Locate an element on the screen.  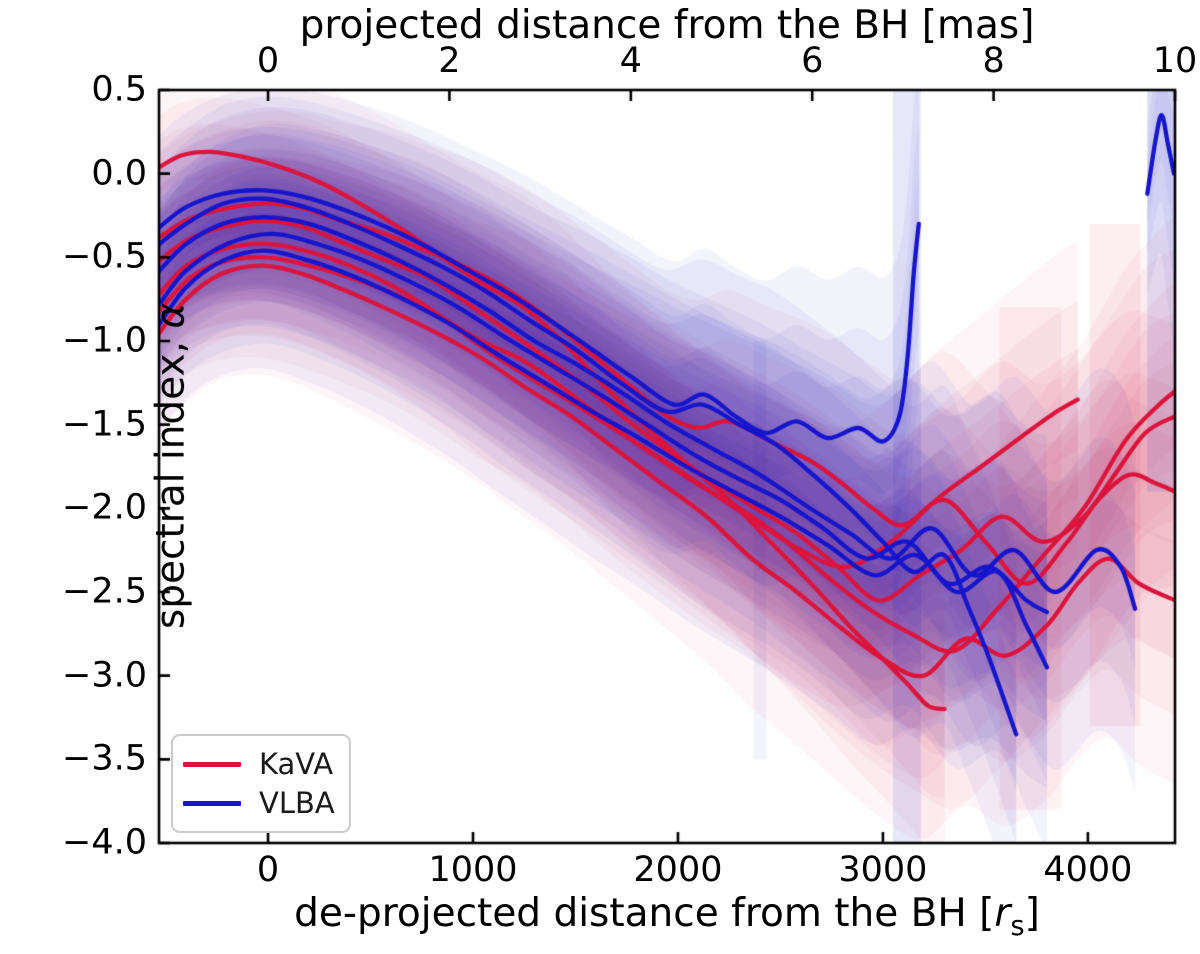
y-axis-title: spectral index, α is located at coordinates (171, 466).